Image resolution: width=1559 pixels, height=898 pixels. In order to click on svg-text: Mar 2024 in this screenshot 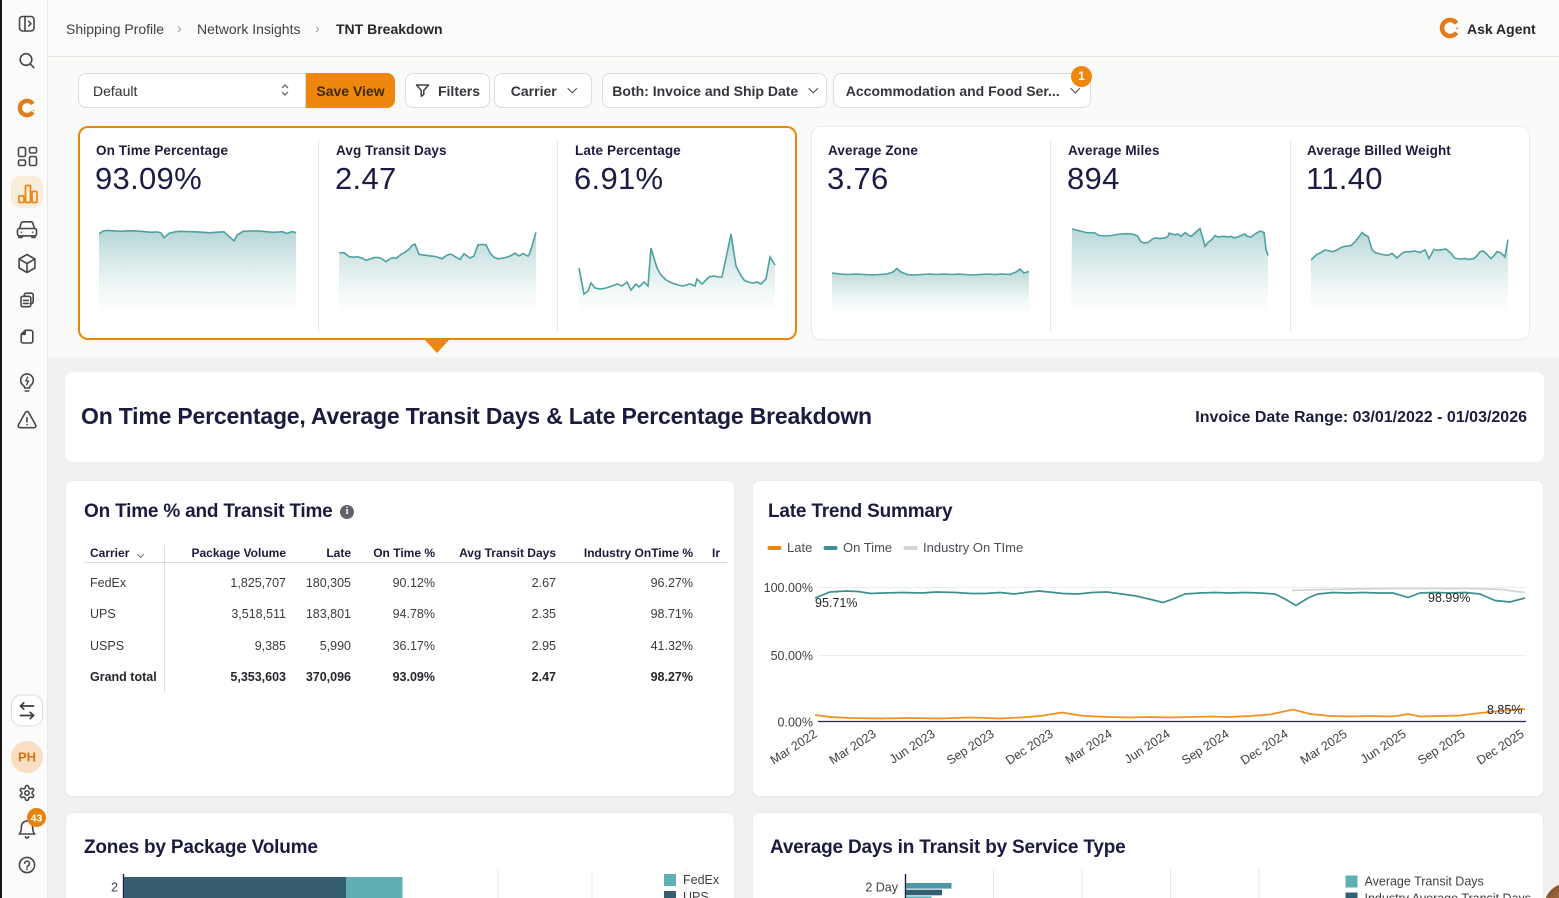, I will do `click(1089, 747)`.